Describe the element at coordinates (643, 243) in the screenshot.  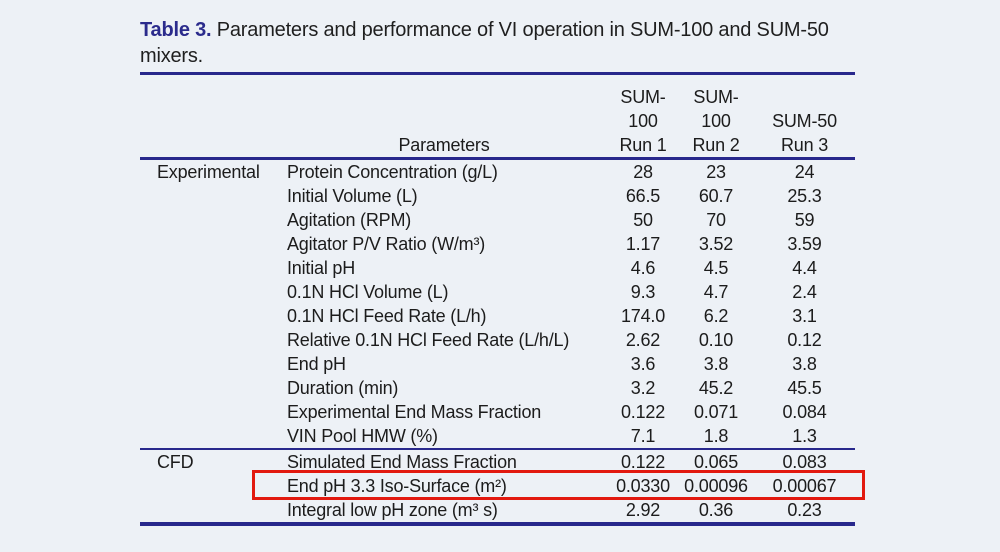
I see `run1-value: 1.17` at that location.